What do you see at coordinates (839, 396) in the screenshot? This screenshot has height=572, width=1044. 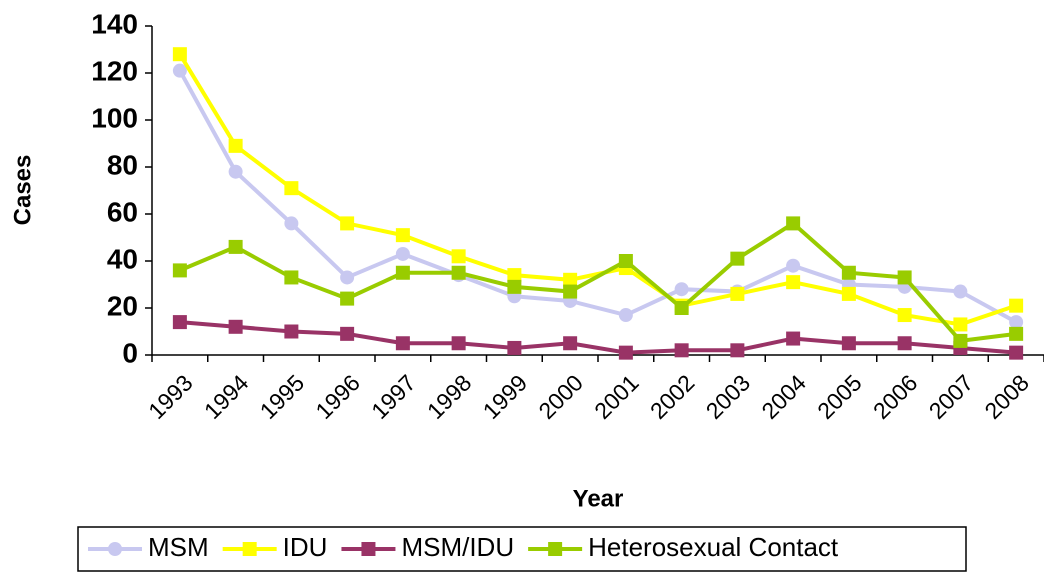 I see `x-tick-label: 2005` at bounding box center [839, 396].